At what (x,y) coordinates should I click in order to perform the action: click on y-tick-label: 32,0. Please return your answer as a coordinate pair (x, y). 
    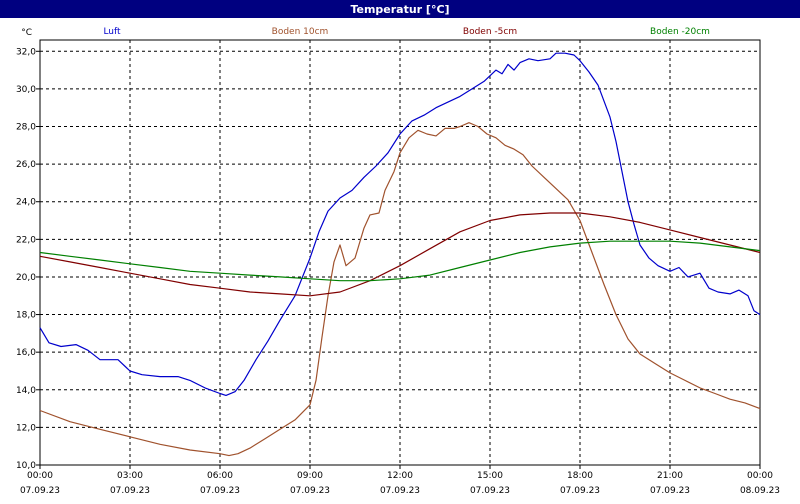
    Looking at the image, I should click on (26, 52).